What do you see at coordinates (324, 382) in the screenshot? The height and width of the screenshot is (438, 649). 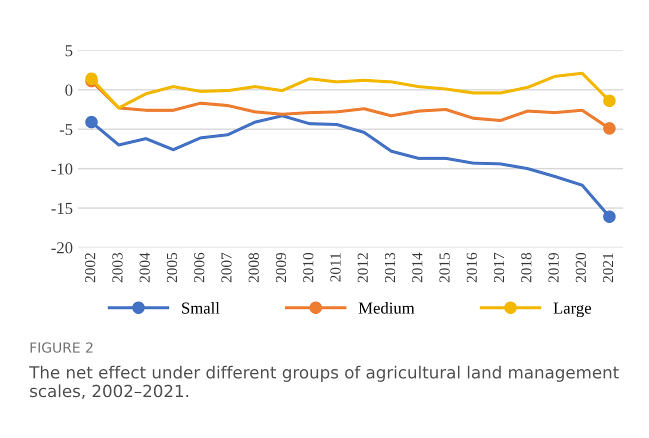 I see `text: The net effect under different groups of agricultural land management scales, 2002–2021.` at bounding box center [324, 382].